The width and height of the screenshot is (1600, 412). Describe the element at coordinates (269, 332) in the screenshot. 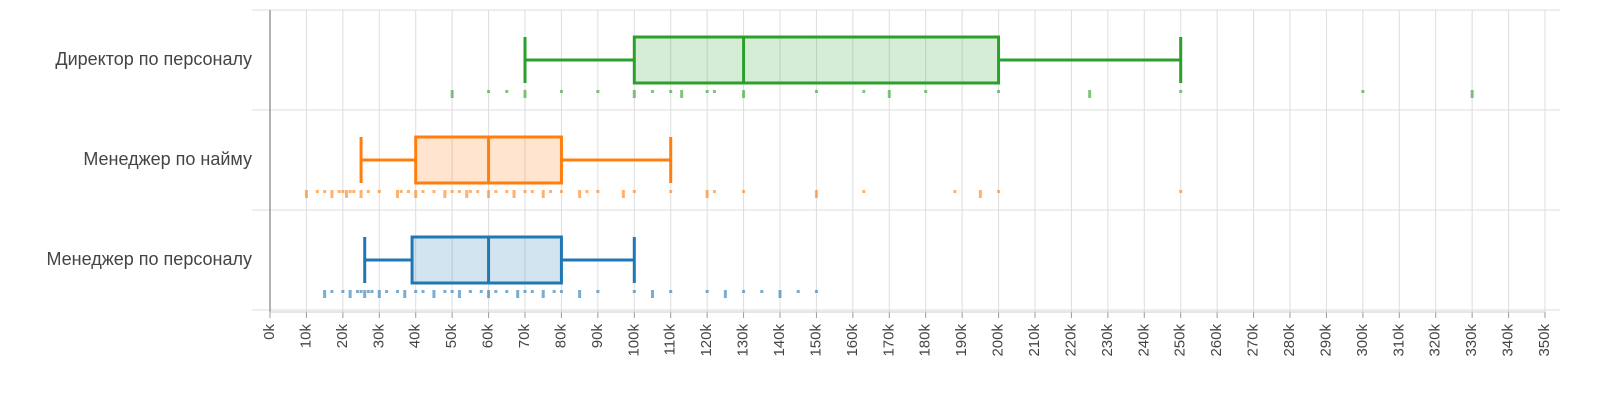

I see `x-tick-label: 0k` at that location.